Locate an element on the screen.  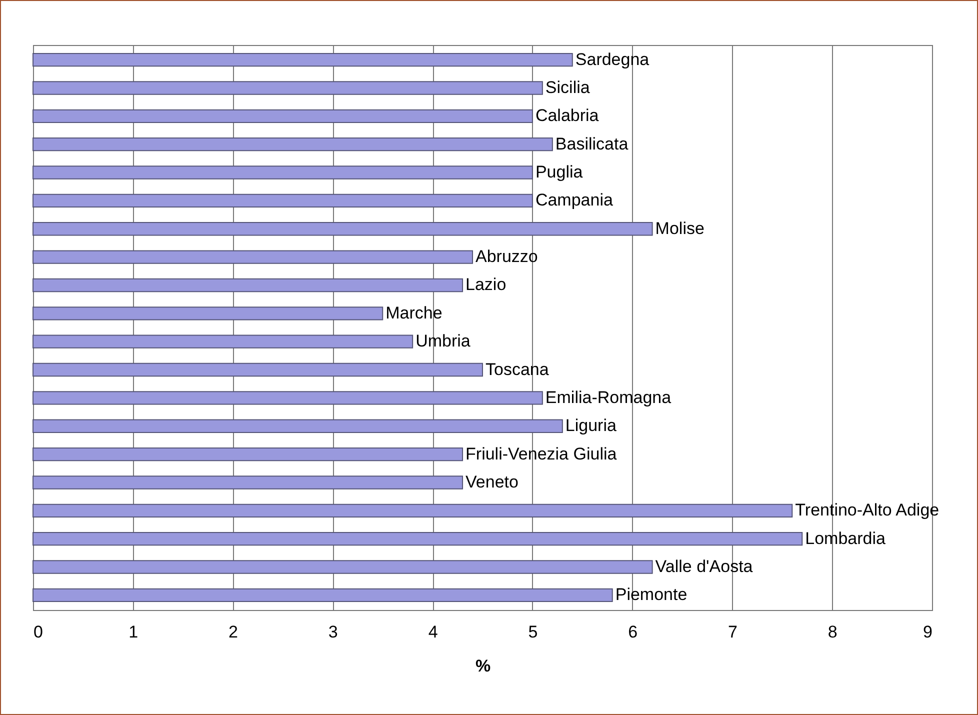
y-tick-label: Sardegna is located at coordinates (612, 59).